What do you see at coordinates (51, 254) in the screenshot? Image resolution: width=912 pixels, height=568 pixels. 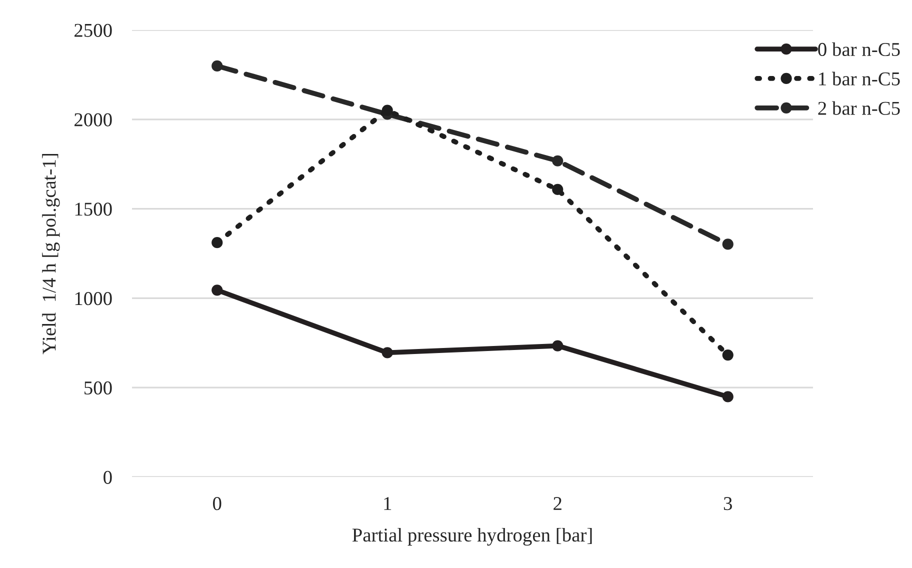 I see `y-axis-title: Yield 1/4 h [g pol.gcat-1]` at bounding box center [51, 254].